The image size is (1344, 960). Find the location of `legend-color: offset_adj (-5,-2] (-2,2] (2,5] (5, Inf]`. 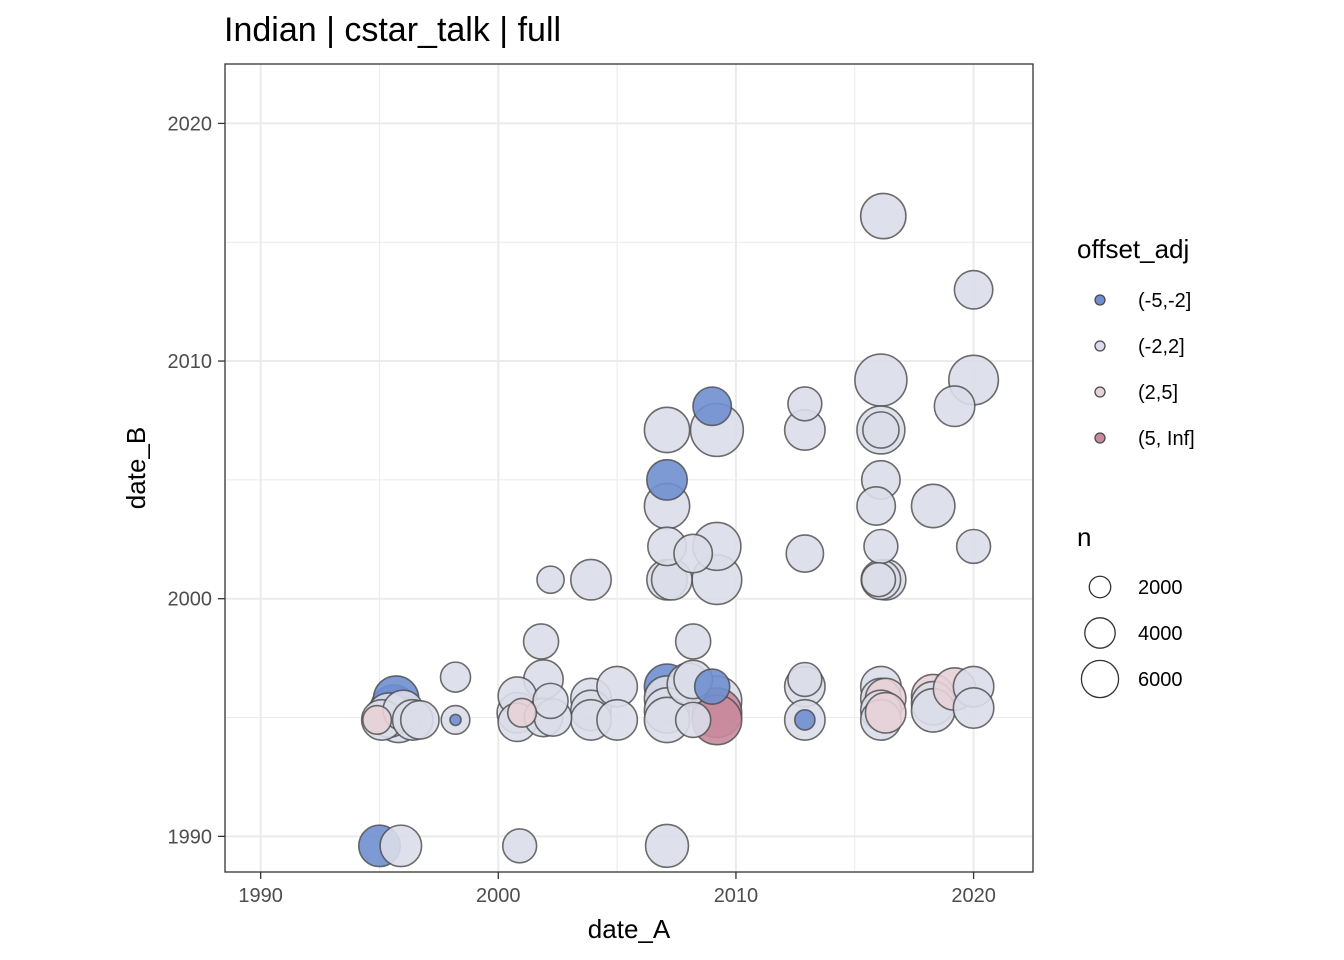

legend-color: offset_adj (-5,-2] (-2,2] (2,5] (5, Inf] is located at coordinates (1136, 342).